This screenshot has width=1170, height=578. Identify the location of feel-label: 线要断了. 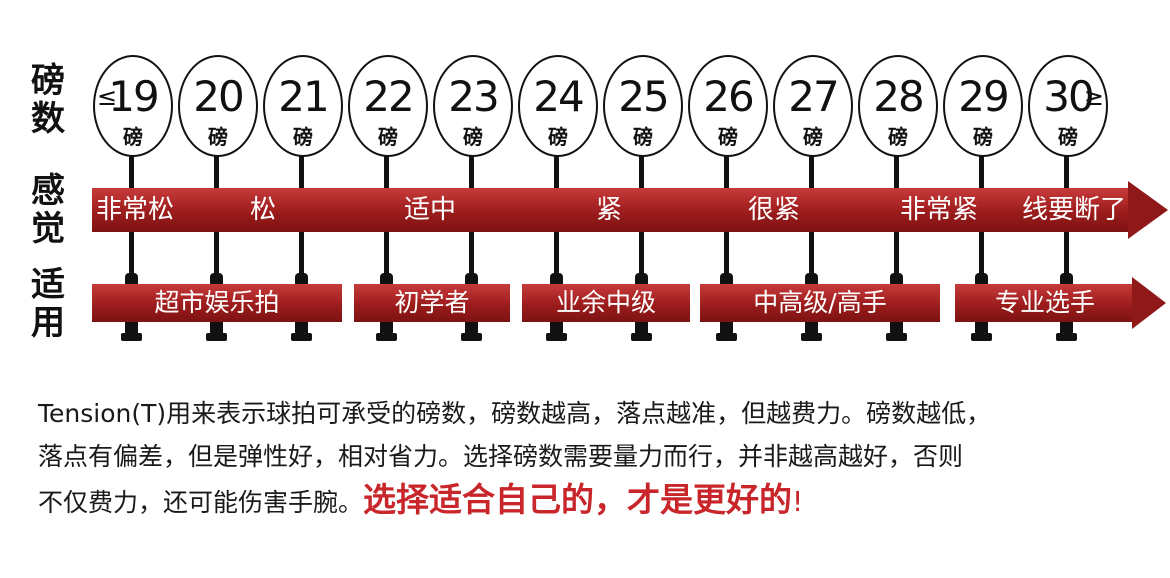
(1074, 210).